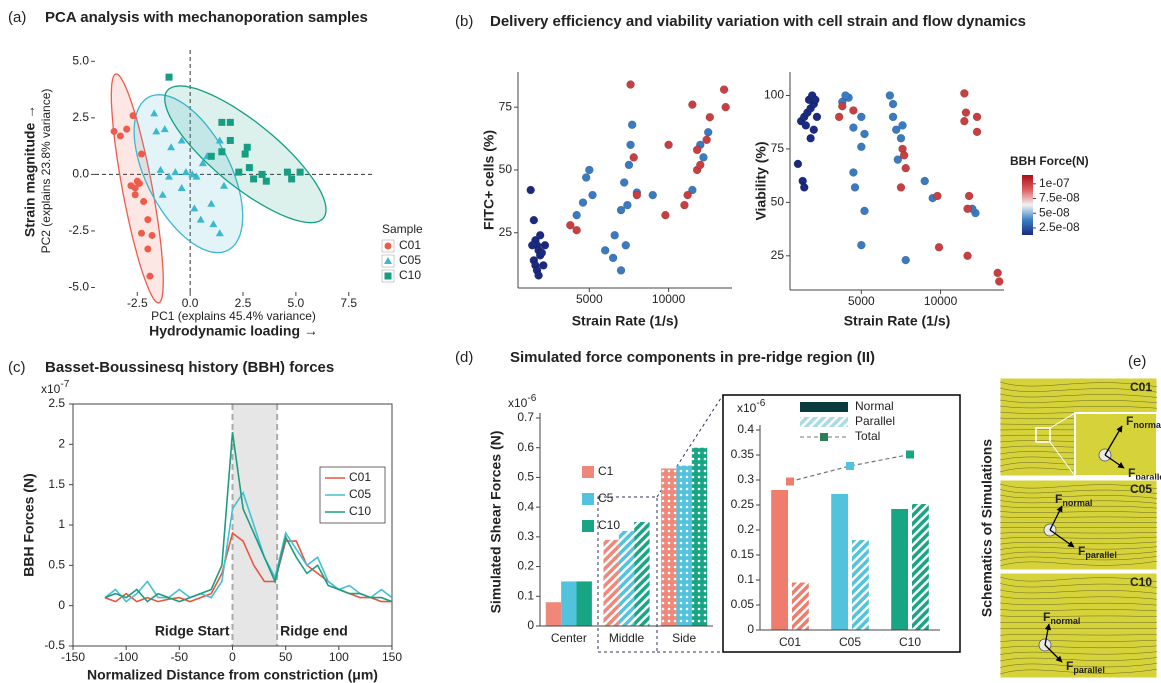 Image resolution: width=1161 pixels, height=683 pixels. Describe the element at coordinates (1141, 387) in the screenshot. I see `schematic-label: C01` at that location.